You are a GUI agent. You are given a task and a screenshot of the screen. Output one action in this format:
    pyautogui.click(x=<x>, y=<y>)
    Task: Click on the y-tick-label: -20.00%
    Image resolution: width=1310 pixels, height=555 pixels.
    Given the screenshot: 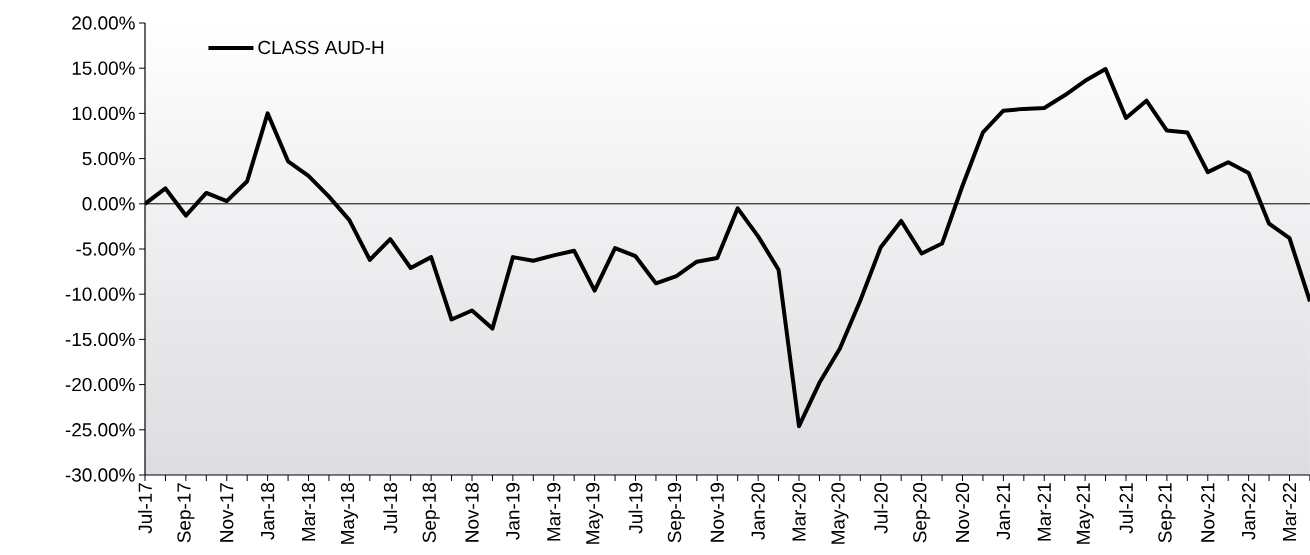 What is the action you would take?
    pyautogui.click(x=100, y=384)
    